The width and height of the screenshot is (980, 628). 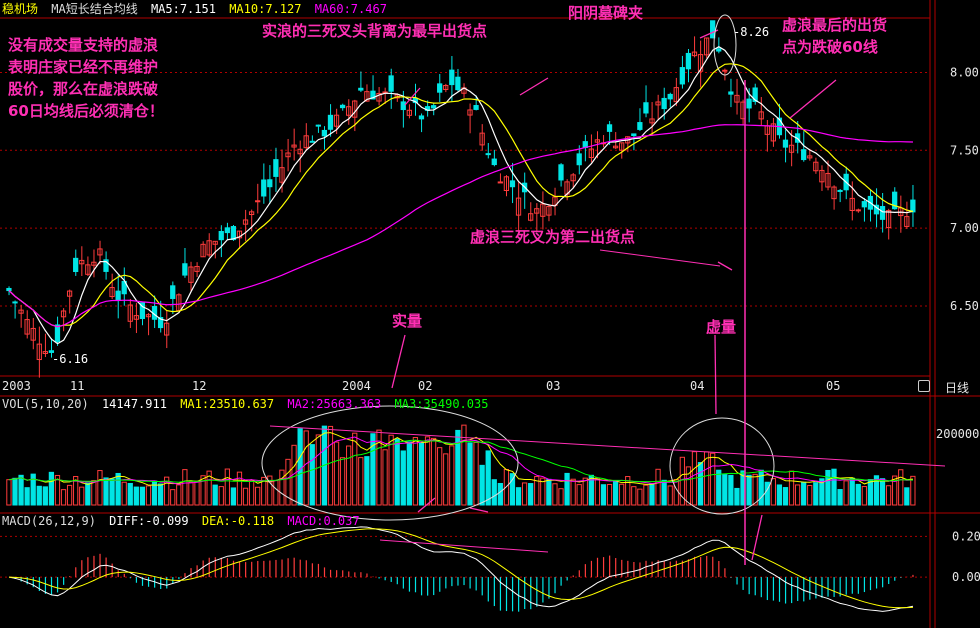 What do you see at coordinates (183, 9) in the screenshot?
I see `ma5-label: MA5:7.151` at bounding box center [183, 9].